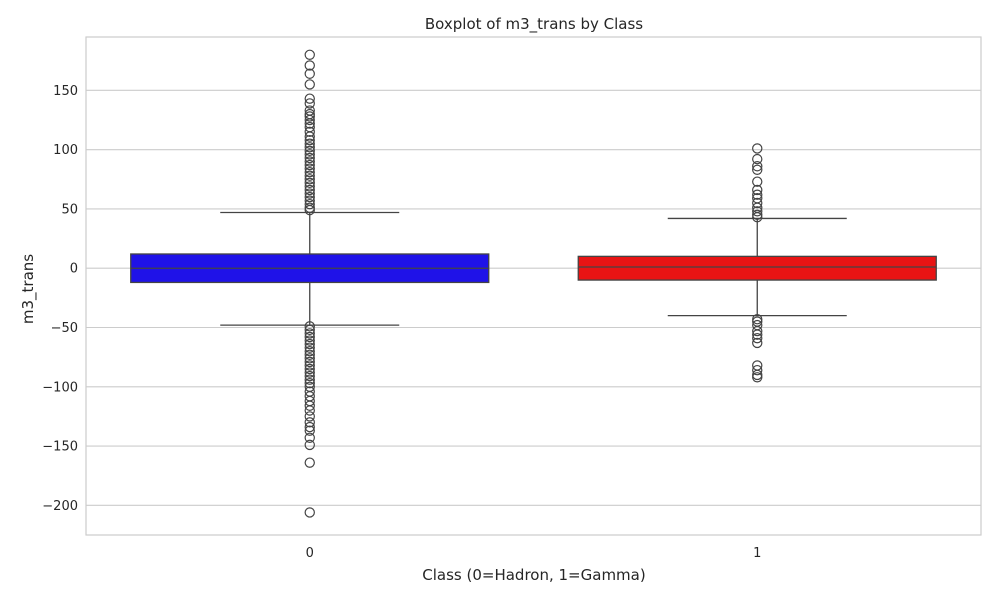 The image size is (1000, 604). I want to click on y-tick-label: −150, so click(60, 447).